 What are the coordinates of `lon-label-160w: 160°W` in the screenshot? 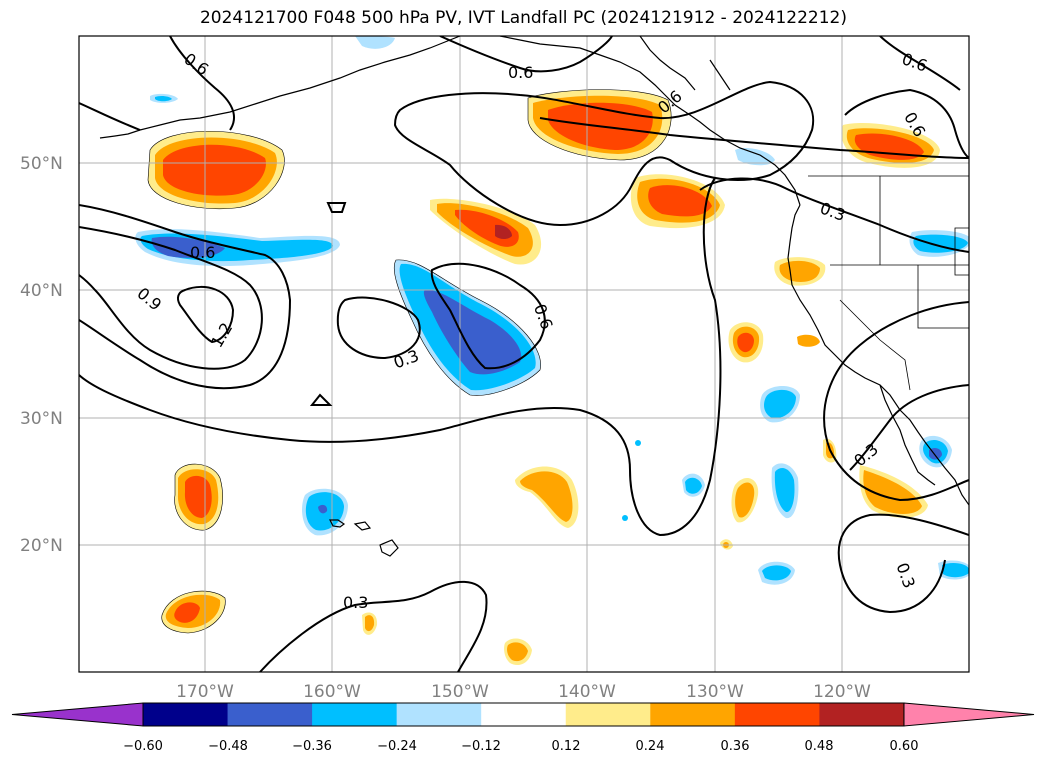 It's located at (332, 692).